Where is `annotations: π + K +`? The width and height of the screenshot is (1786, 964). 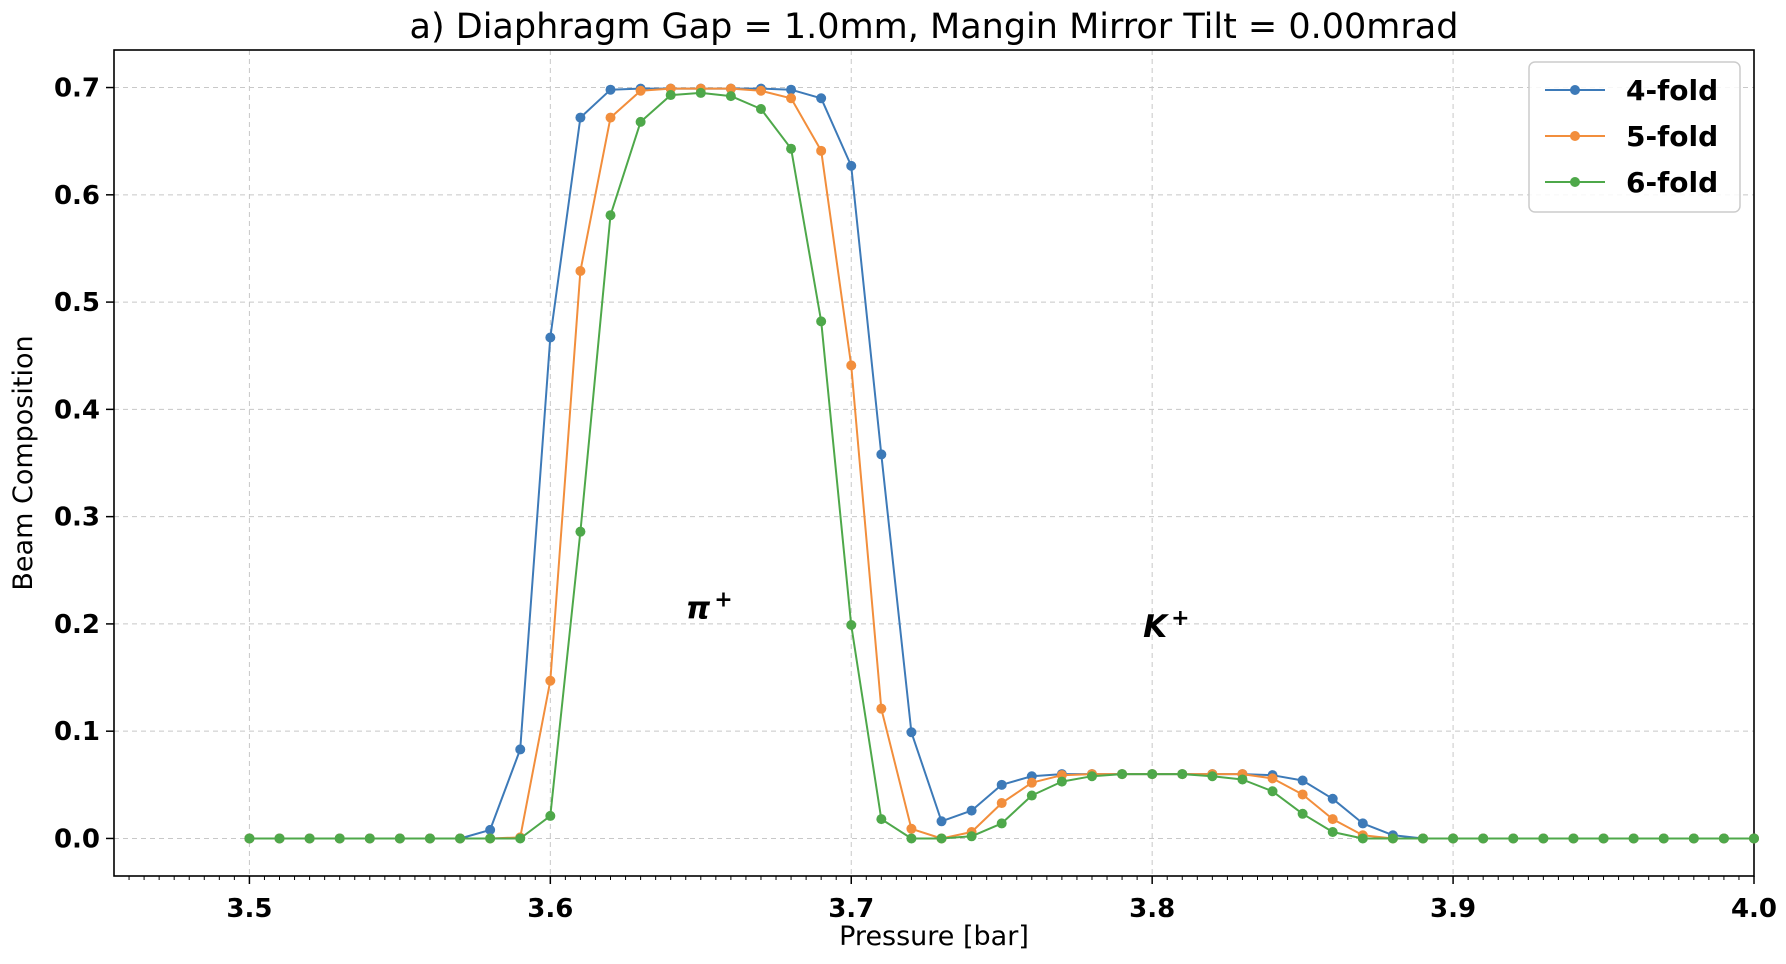 annotations: π + K + is located at coordinates (938, 616).